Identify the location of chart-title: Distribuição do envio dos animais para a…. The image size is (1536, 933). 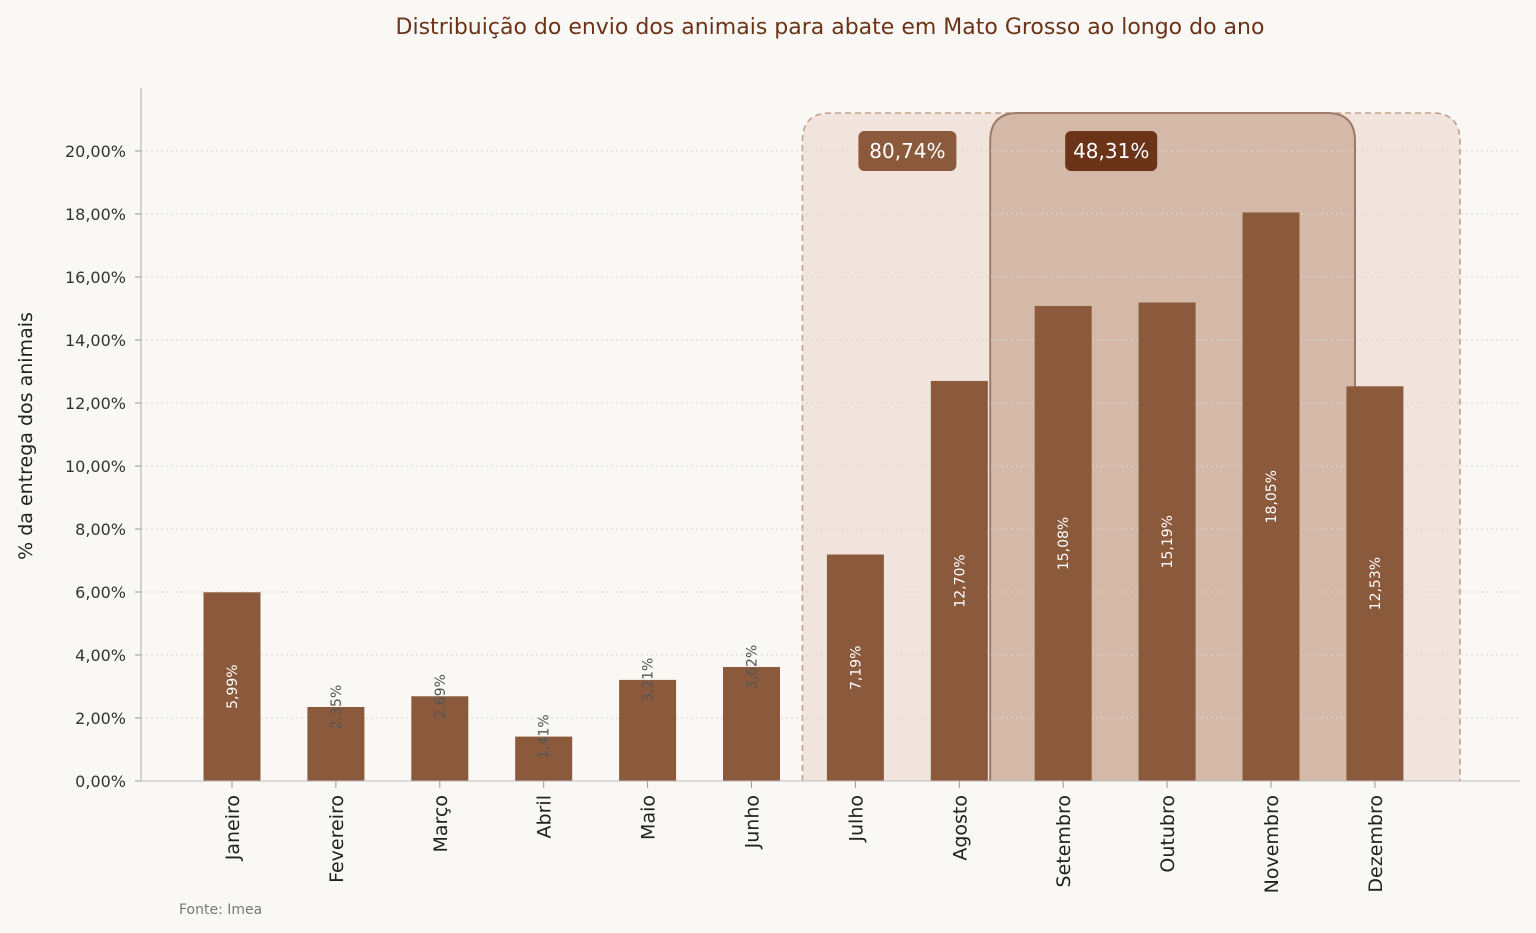
(830, 27).